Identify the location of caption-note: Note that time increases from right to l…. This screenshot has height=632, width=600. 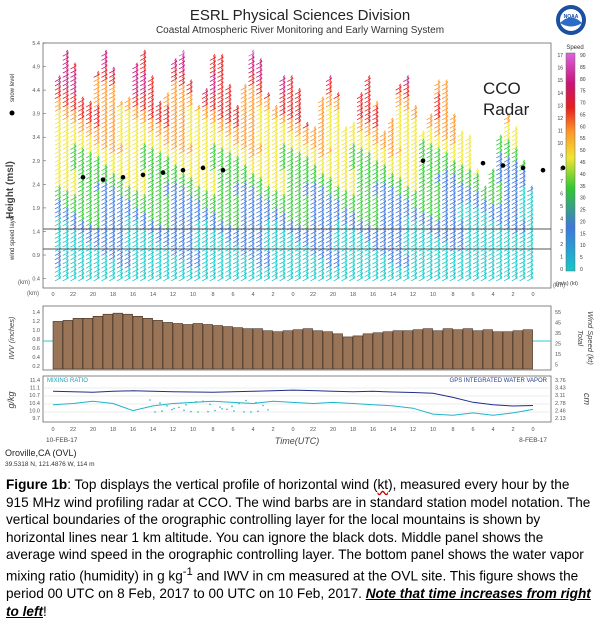
(298, 602).